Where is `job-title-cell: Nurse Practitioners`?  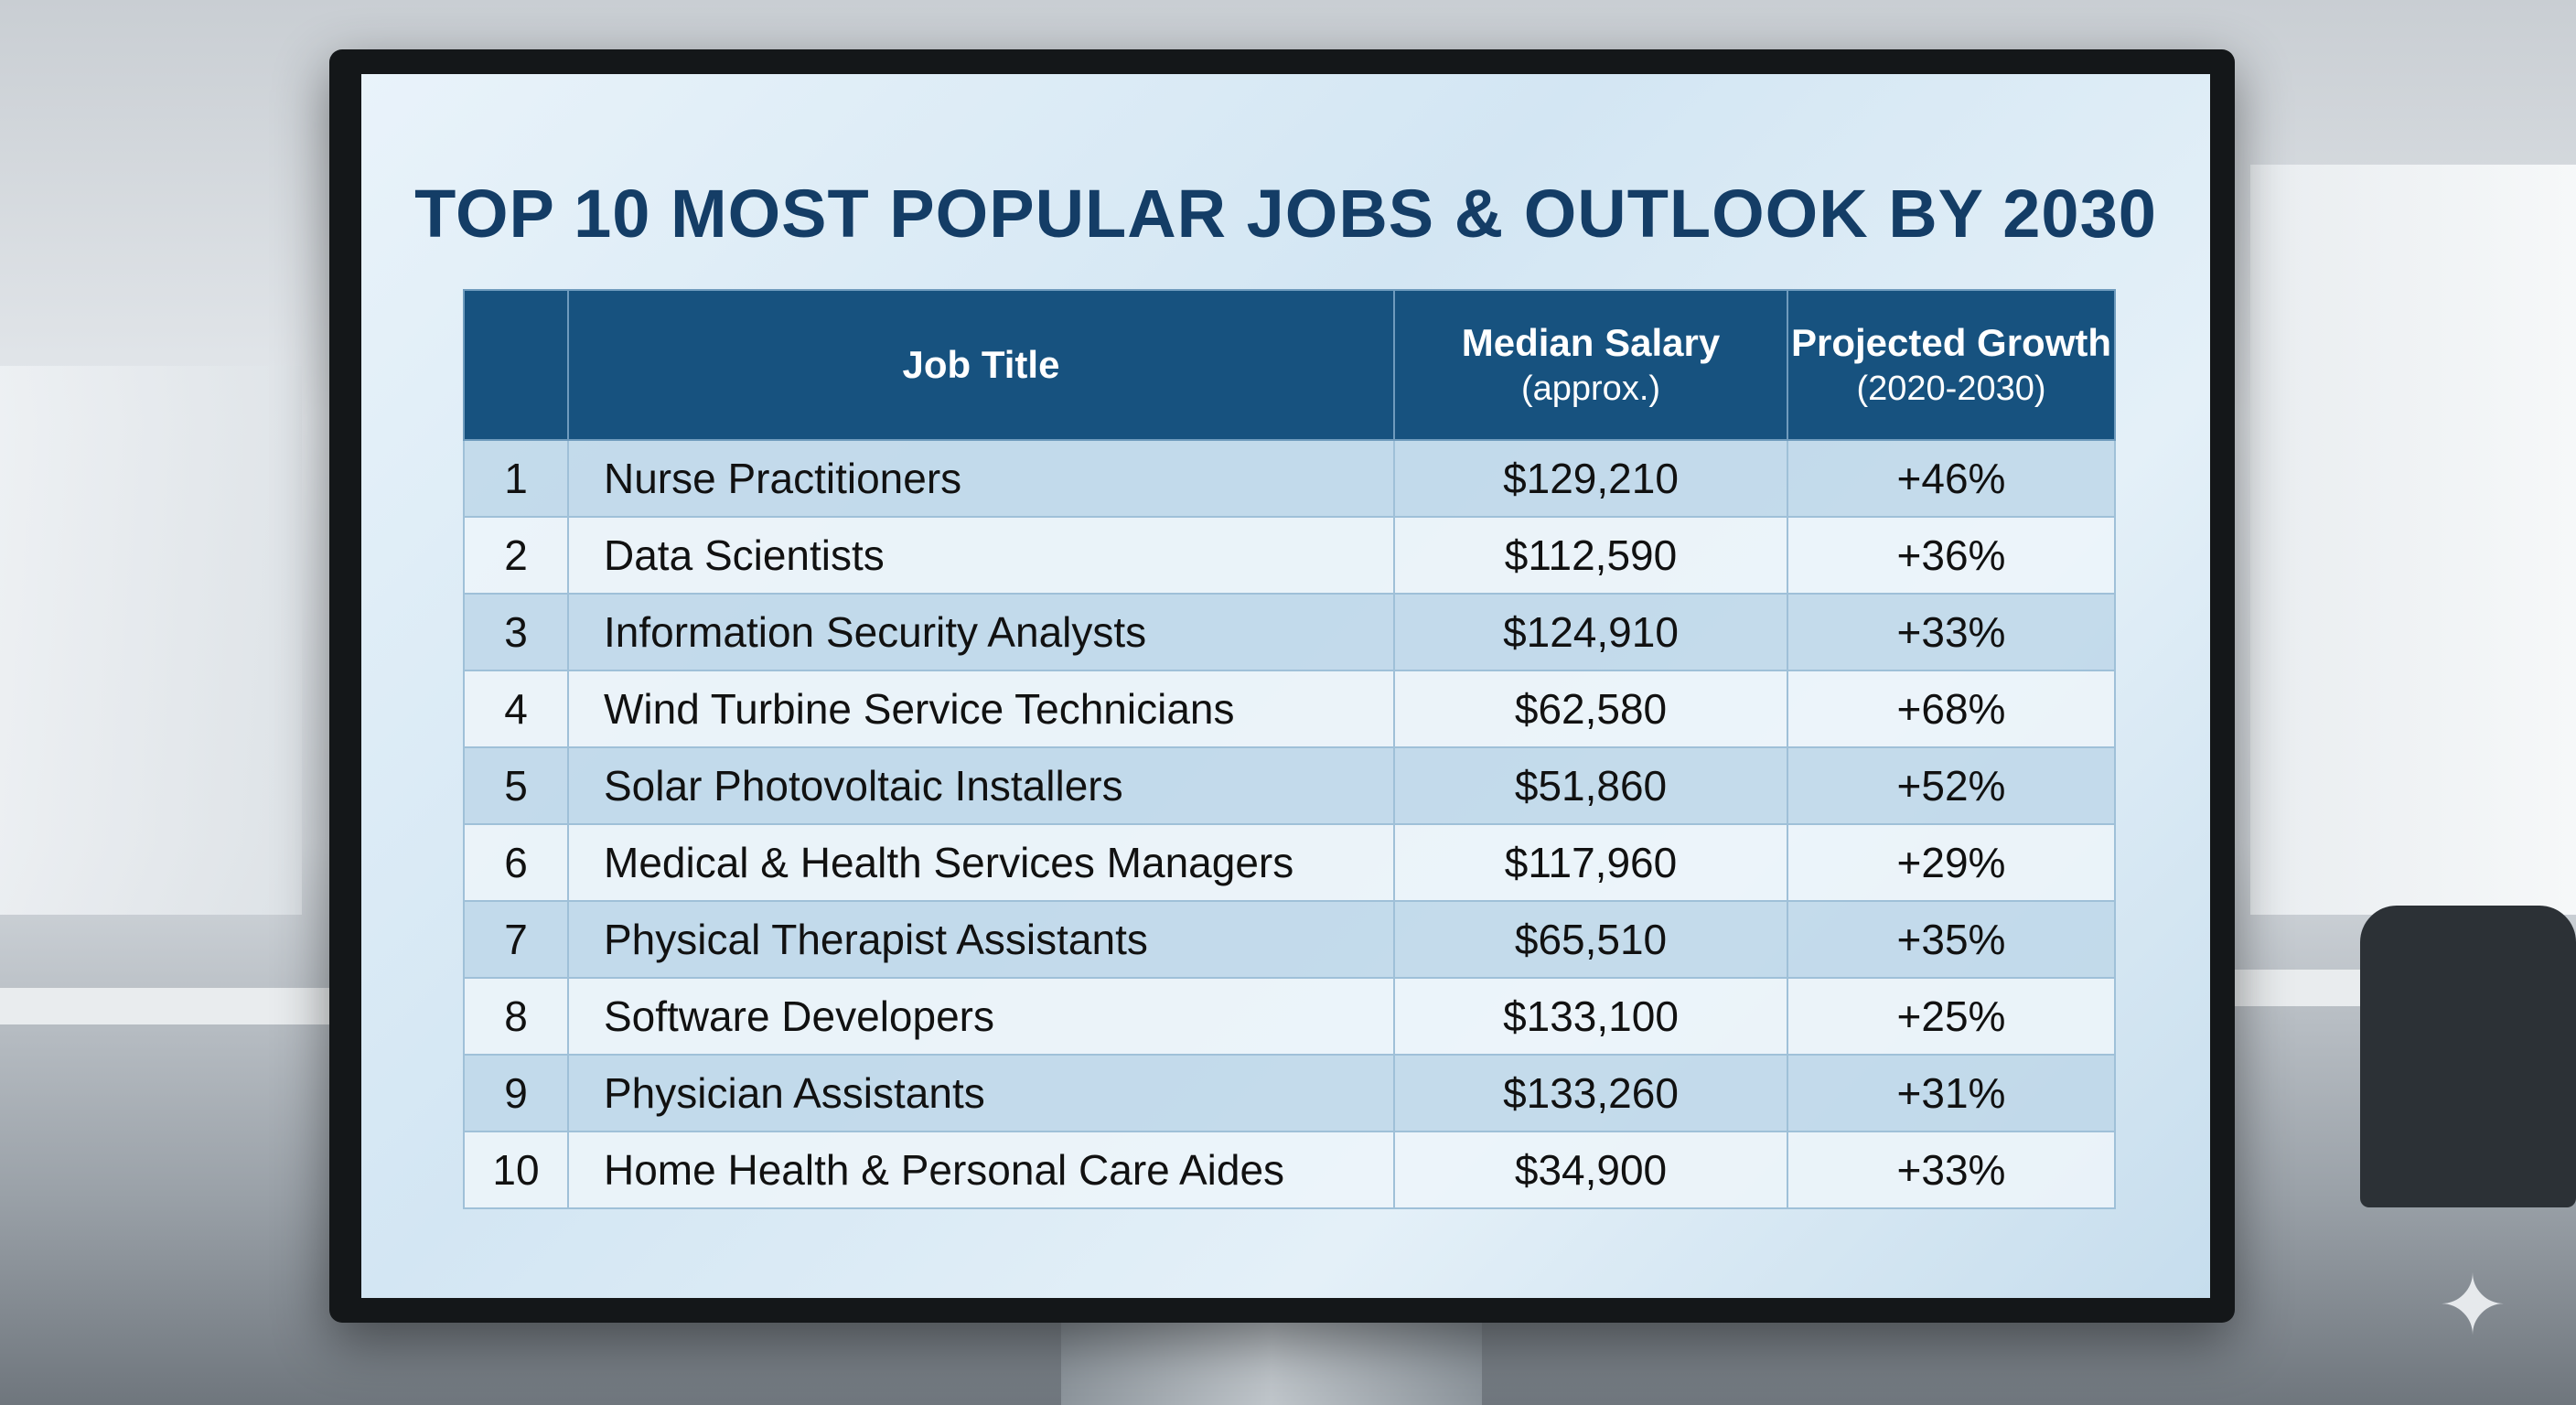
job-title-cell: Nurse Practitioners is located at coordinates (981, 479).